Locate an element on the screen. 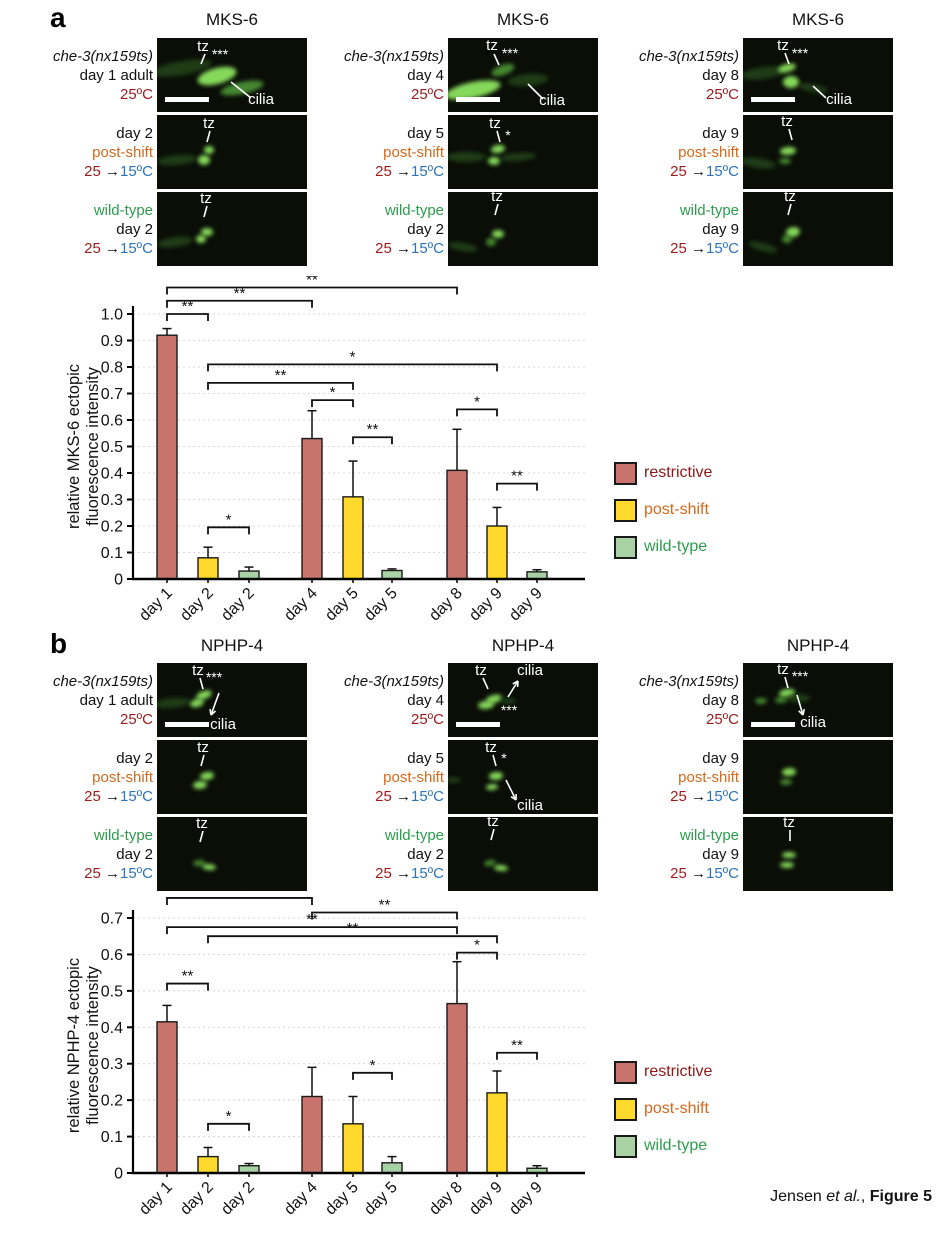 This screenshot has height=1240, width=941. panel-b-col1-row1-micrograph: tz *** cilia is located at coordinates (232, 700).